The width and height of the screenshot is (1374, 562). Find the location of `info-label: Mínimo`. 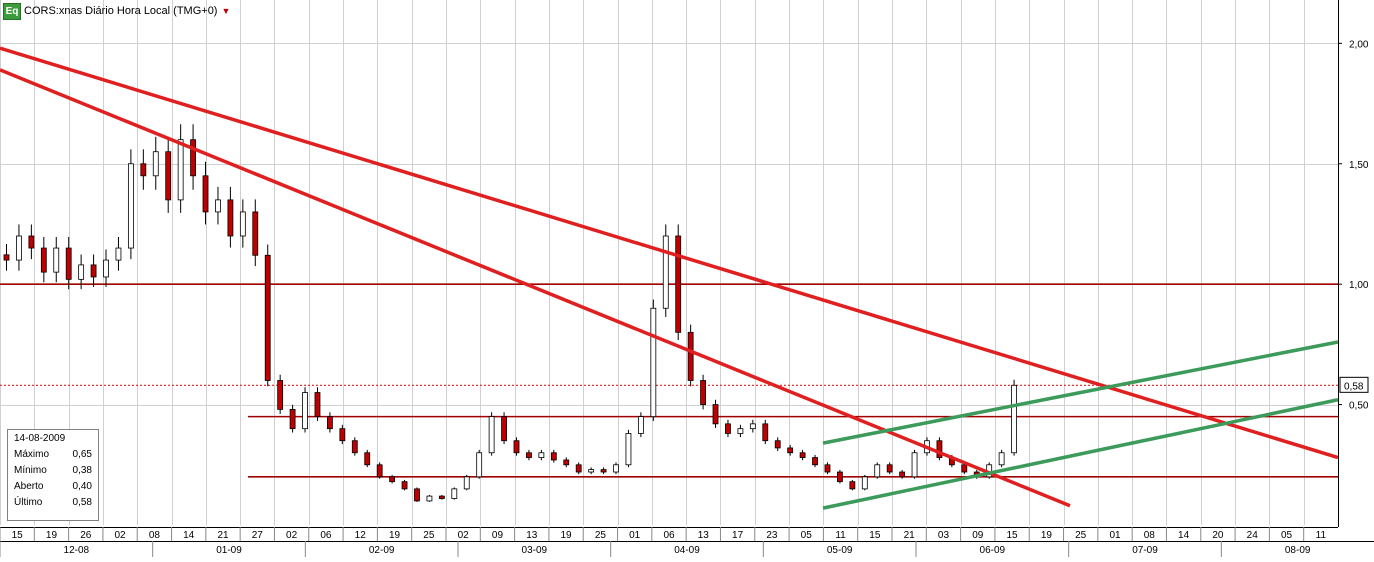

info-label: Mínimo is located at coordinates (30, 470).